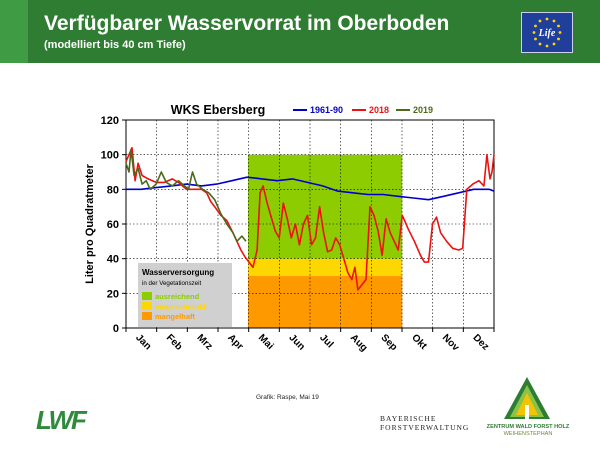 This screenshot has width=600, height=450. What do you see at coordinates (171, 283) in the screenshot?
I see `band-legend-subtitle: in der Vegetationszeit` at bounding box center [171, 283].